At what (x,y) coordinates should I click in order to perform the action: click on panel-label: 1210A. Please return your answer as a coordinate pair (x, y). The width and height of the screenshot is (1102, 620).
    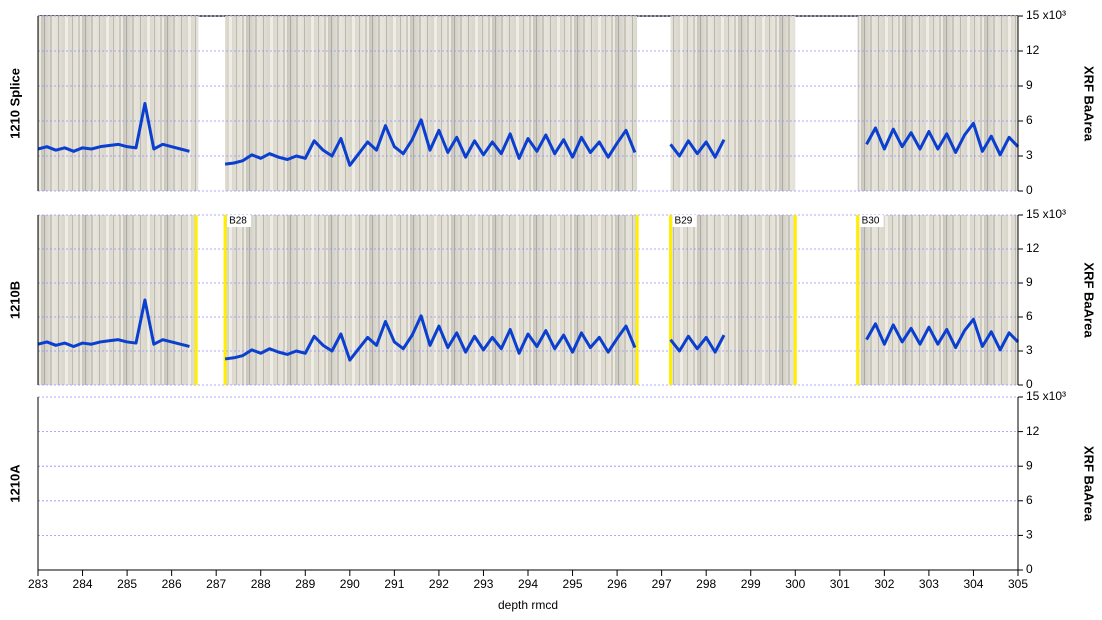
    Looking at the image, I should click on (14, 483).